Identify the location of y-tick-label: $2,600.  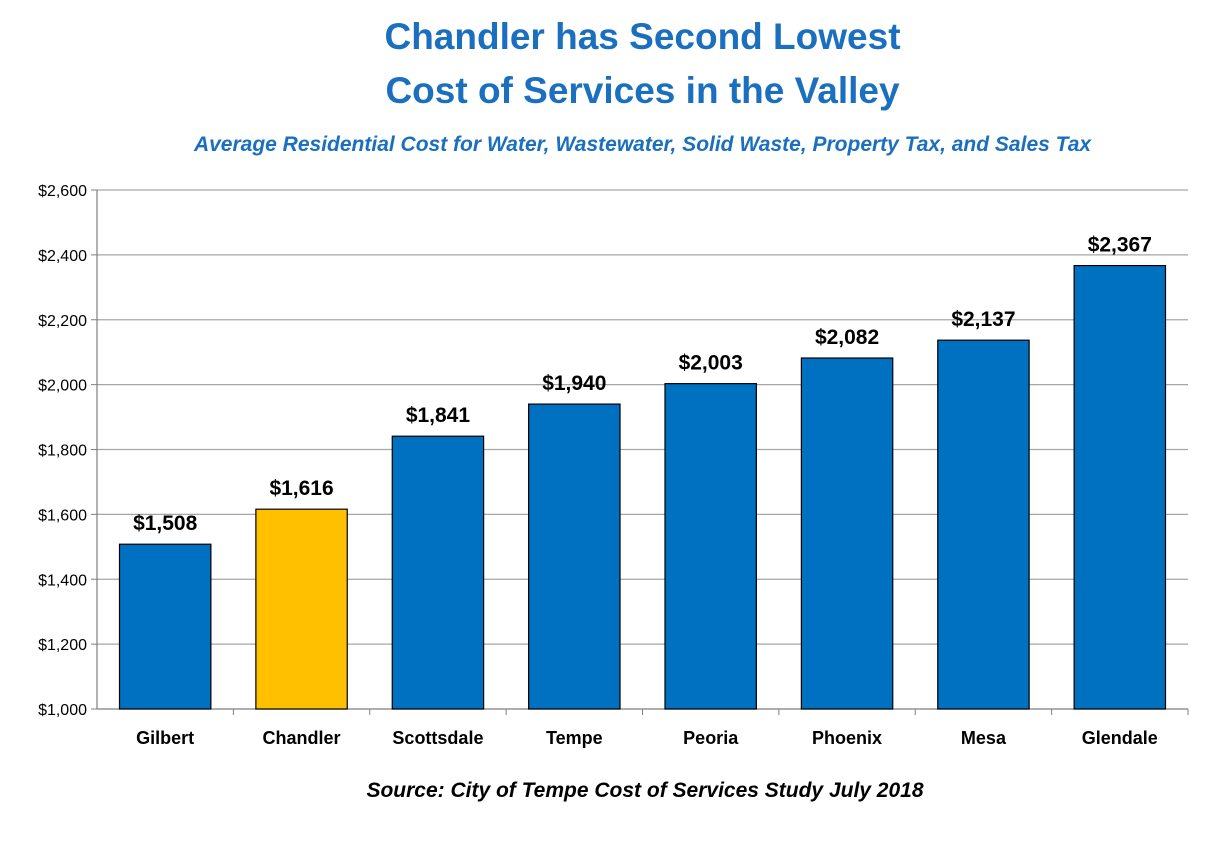
(62, 191).